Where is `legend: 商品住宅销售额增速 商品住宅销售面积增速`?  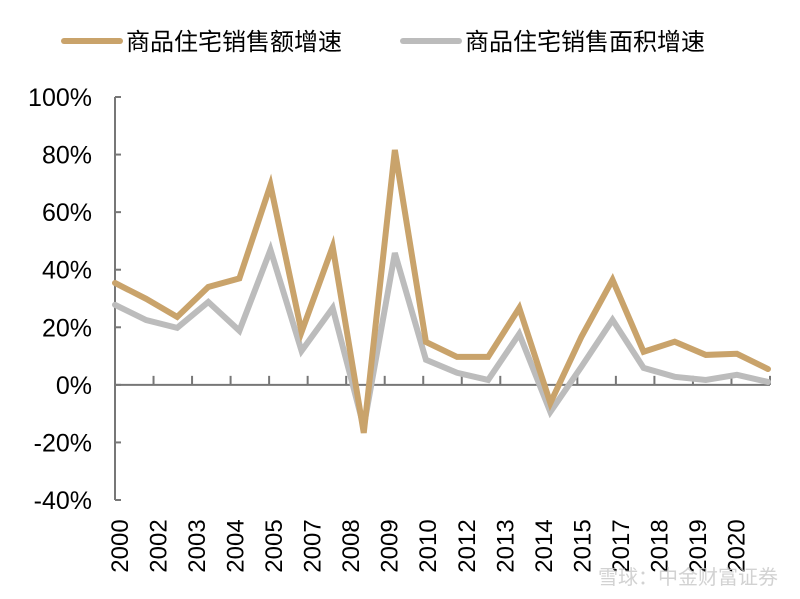
legend: 商品住宅销售额增速 商品住宅销售面积增速 is located at coordinates (383, 42).